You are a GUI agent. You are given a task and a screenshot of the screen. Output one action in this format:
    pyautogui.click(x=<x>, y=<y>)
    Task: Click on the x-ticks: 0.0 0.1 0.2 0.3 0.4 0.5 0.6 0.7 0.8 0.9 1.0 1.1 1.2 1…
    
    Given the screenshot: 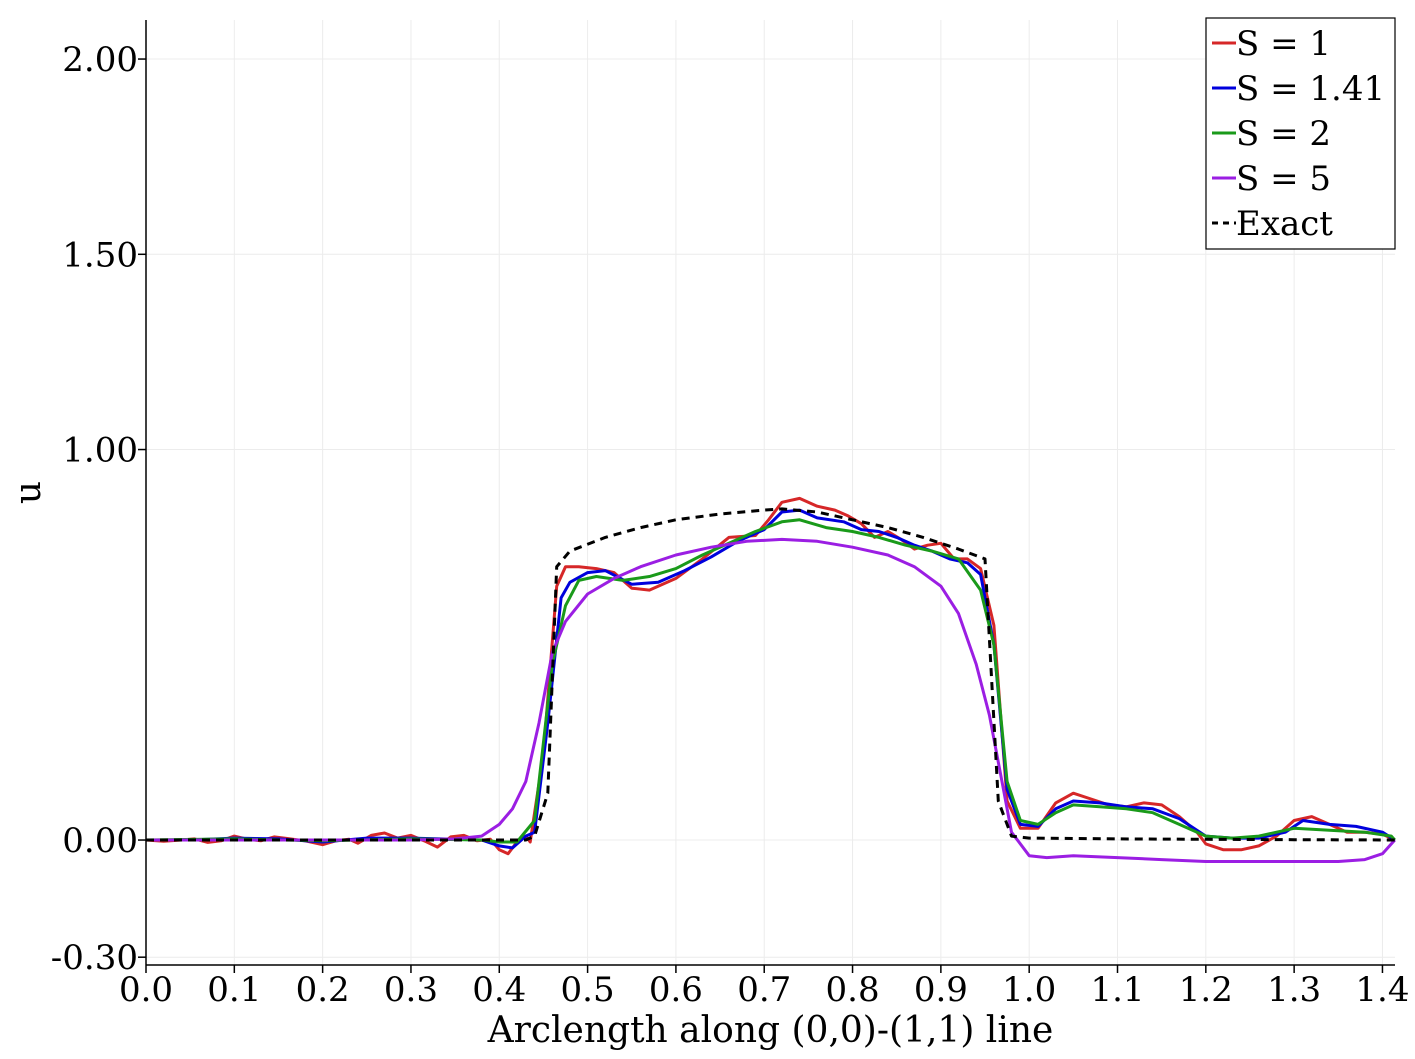 What is the action you would take?
    pyautogui.click(x=764, y=987)
    